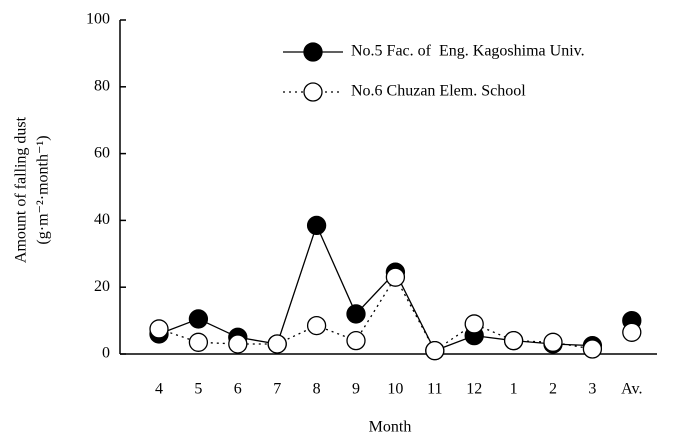 The image size is (676, 437). I want to click on x-tick-label: 9, so click(356, 389).